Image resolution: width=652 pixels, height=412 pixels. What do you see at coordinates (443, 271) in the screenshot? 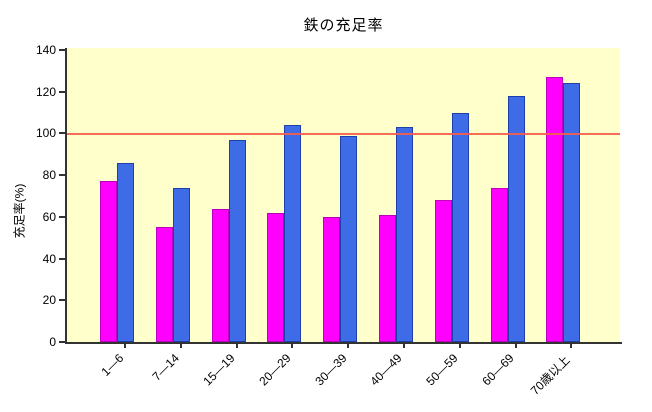
I see `bar-magenta-50—59` at bounding box center [443, 271].